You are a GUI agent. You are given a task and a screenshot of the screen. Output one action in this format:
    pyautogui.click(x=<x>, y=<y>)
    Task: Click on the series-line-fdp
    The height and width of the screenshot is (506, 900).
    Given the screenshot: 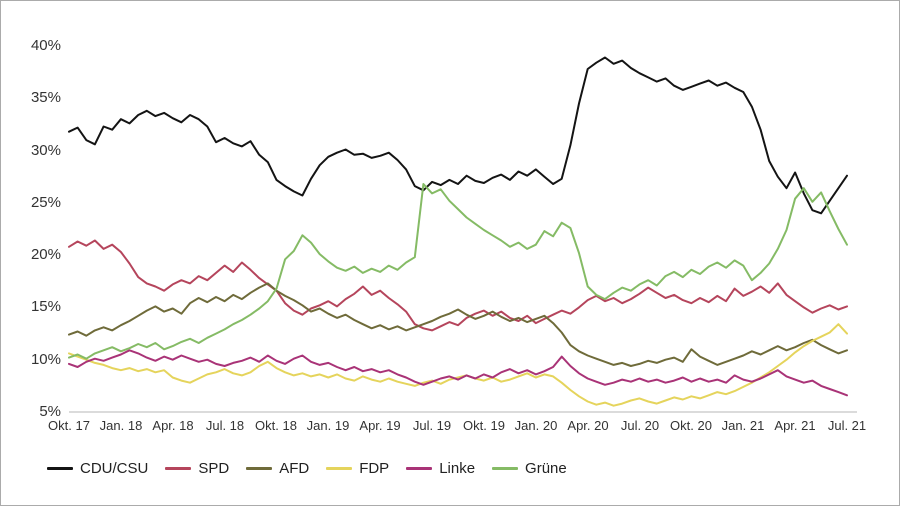 What is the action you would take?
    pyautogui.click(x=458, y=365)
    